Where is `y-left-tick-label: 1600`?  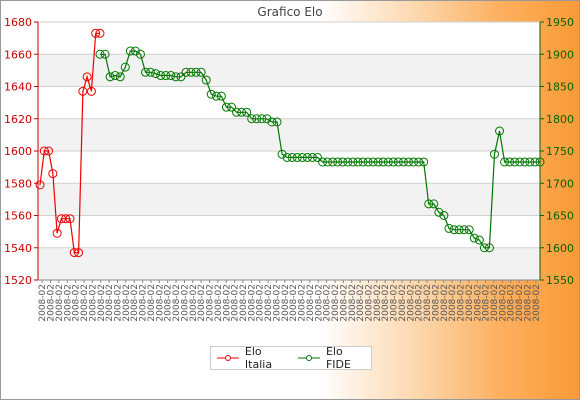
y-left-tick-label: 1600 is located at coordinates (18, 151).